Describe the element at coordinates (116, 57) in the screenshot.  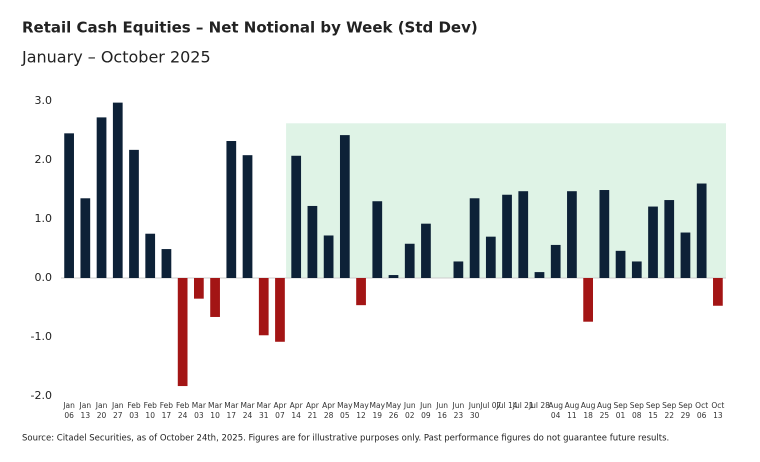
I see `chart-subtitle: January – October 2025` at that location.